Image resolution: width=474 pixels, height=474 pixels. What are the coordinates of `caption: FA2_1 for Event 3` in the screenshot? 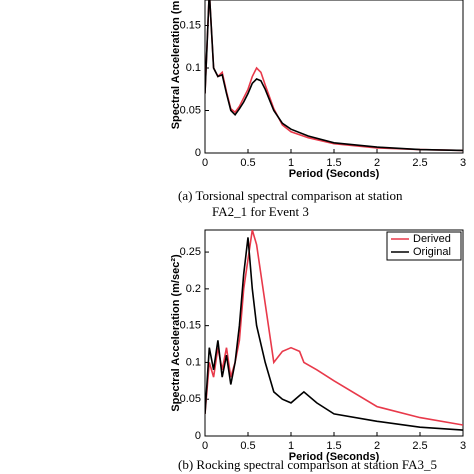 It's located at (260, 211).